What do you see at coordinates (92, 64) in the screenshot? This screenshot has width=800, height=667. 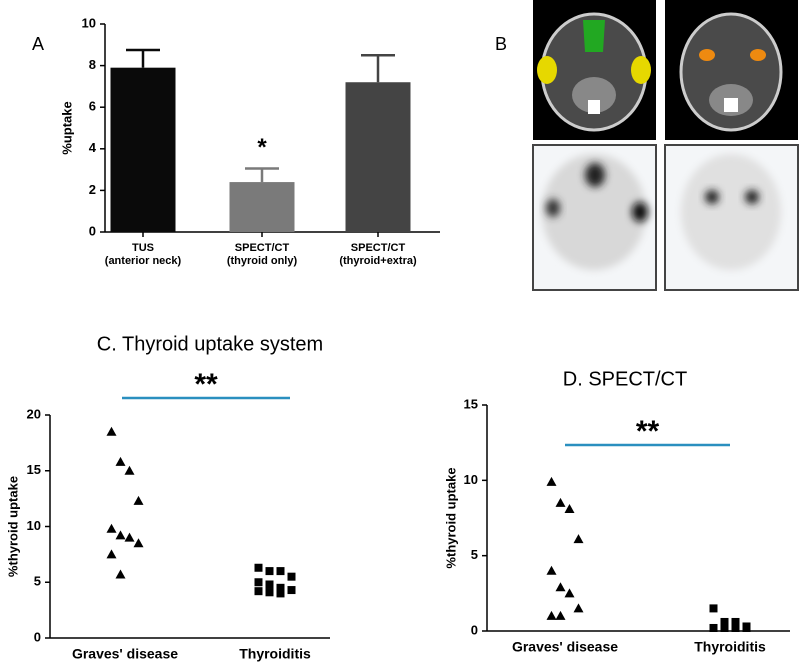 I see `y-tick-label: 8` at bounding box center [92, 64].